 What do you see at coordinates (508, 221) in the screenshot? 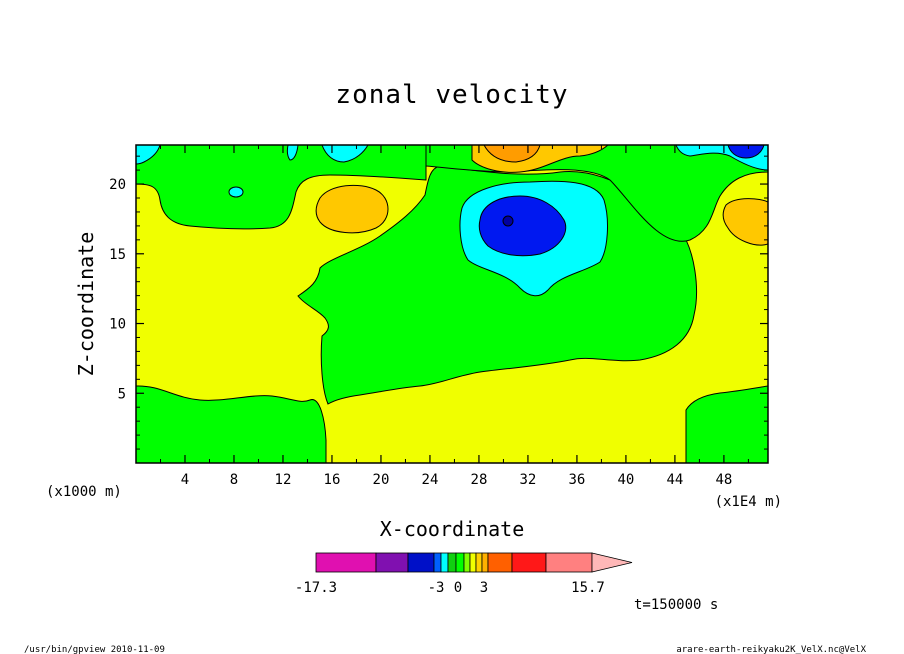
I see `contour-fill-minimum` at bounding box center [508, 221].